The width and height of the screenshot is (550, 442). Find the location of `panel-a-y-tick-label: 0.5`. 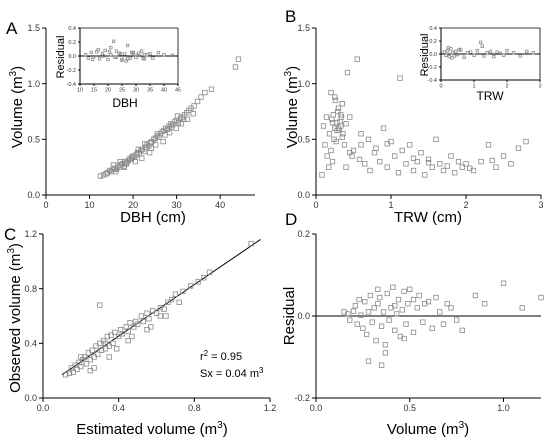

panel-a-y-tick-label: 0.5 is located at coordinates (33, 139).